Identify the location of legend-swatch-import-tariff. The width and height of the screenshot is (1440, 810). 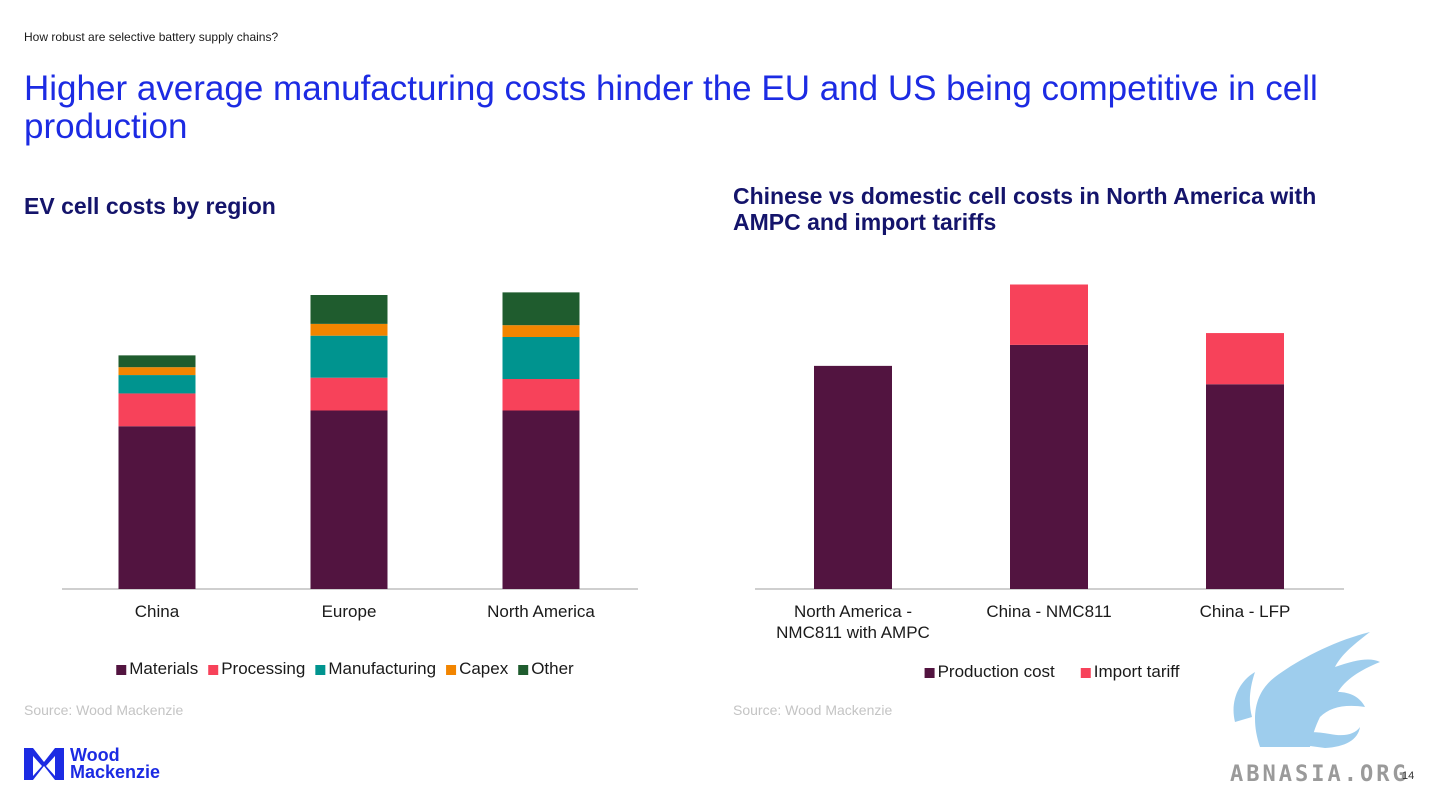
(1085, 673).